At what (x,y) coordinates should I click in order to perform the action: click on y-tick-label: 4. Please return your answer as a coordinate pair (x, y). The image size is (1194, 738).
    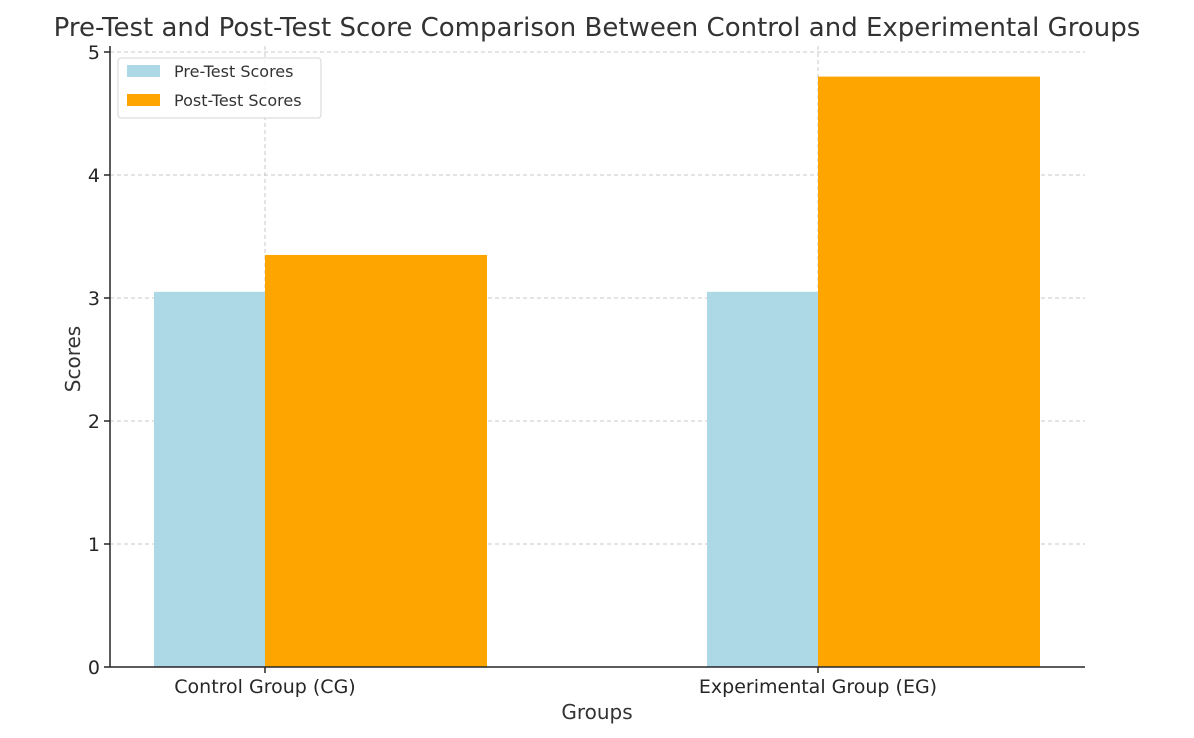
    Looking at the image, I should click on (94, 176).